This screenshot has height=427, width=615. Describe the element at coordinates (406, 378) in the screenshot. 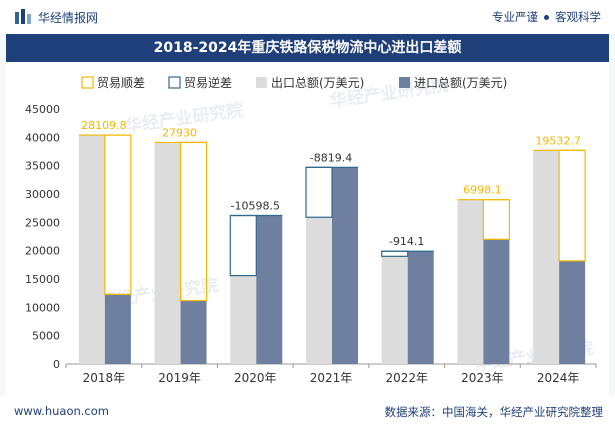

I see `x-tick-label: 2022年` at that location.